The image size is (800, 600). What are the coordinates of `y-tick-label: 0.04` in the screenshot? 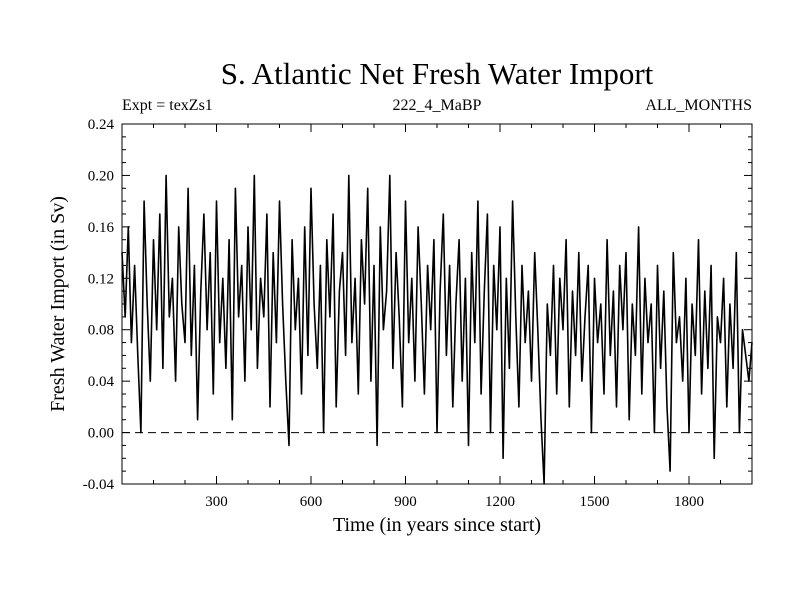 It's located at (101, 382).